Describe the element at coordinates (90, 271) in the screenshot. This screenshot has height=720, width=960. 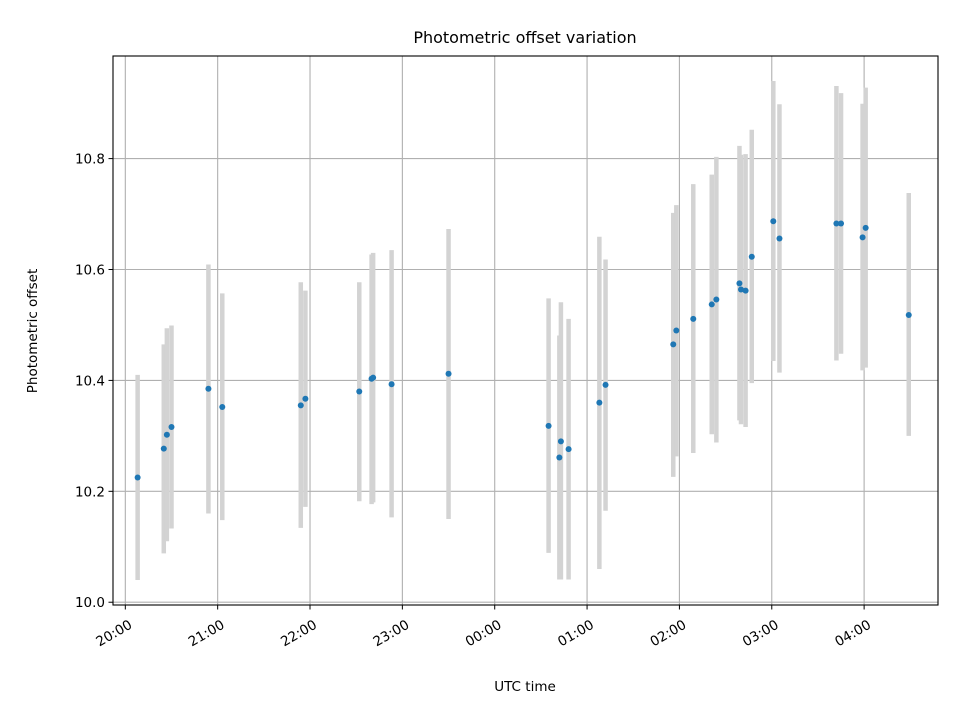
I see `y-tick-label: 10.6` at that location.